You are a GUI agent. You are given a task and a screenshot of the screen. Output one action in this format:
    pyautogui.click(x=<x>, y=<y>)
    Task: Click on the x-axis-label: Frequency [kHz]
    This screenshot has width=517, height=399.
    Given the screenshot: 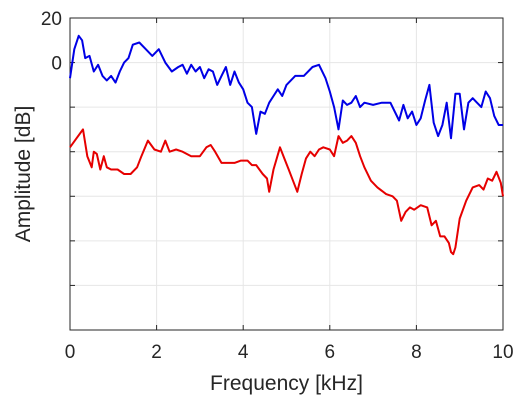 What is the action you would take?
    pyautogui.click(x=286, y=383)
    